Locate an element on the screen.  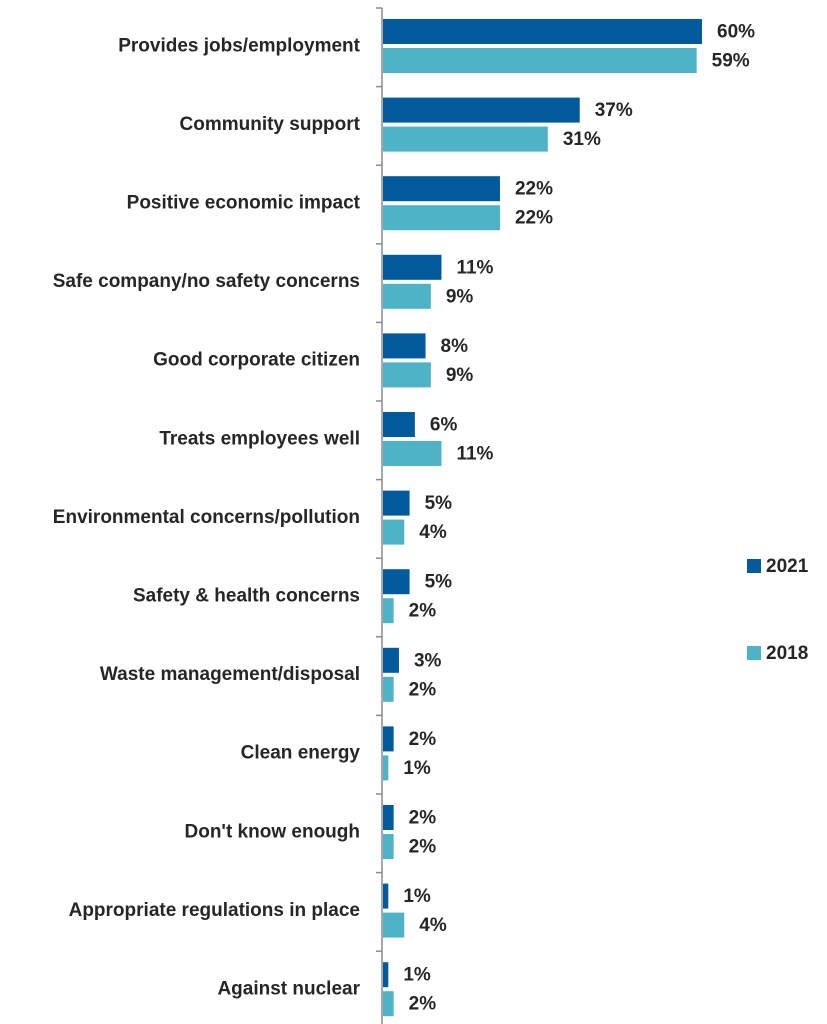
bar-2021-don-t-know-enough is located at coordinates (388, 817).